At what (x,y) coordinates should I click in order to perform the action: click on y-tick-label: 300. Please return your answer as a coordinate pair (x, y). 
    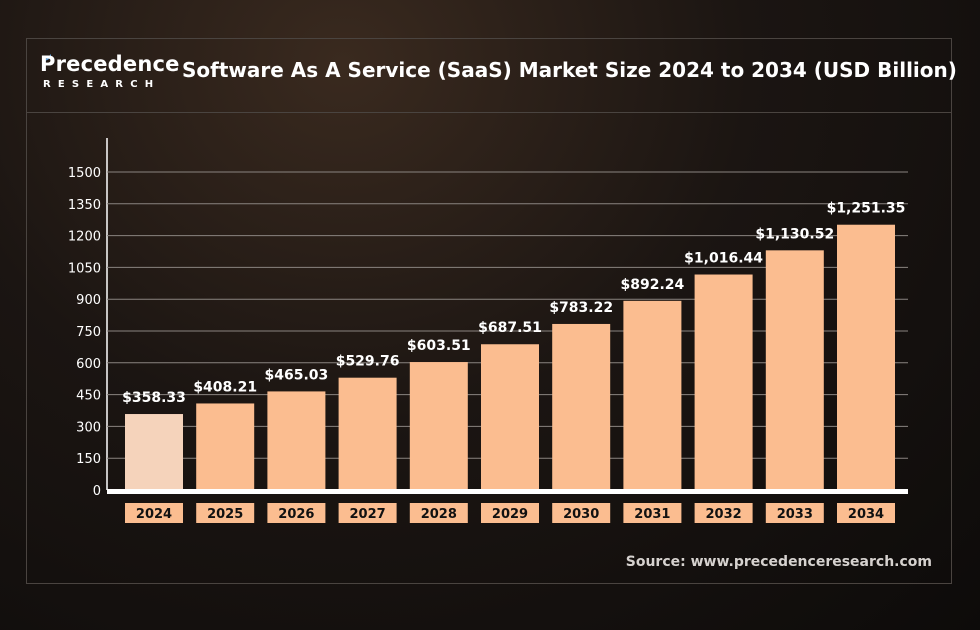
    Looking at the image, I should click on (88, 427).